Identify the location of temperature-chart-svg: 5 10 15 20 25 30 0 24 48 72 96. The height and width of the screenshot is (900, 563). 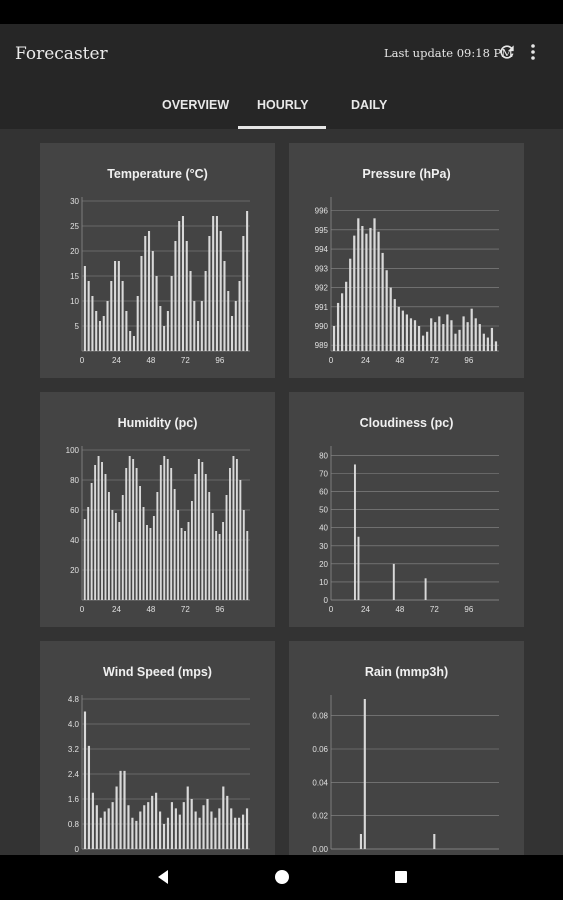
(160, 281).